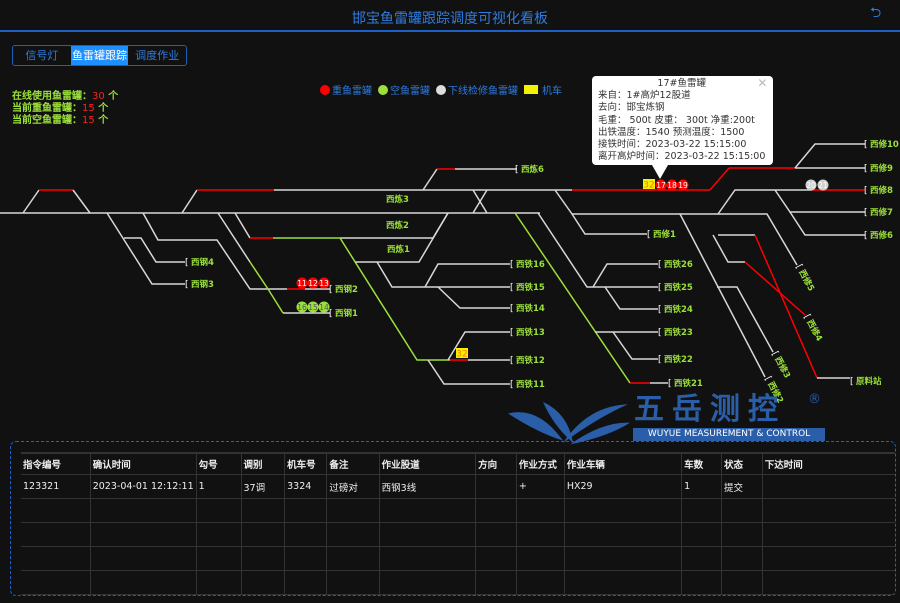 This screenshot has height=603, width=900. I want to click on track-label: 西钢2, so click(346, 289).